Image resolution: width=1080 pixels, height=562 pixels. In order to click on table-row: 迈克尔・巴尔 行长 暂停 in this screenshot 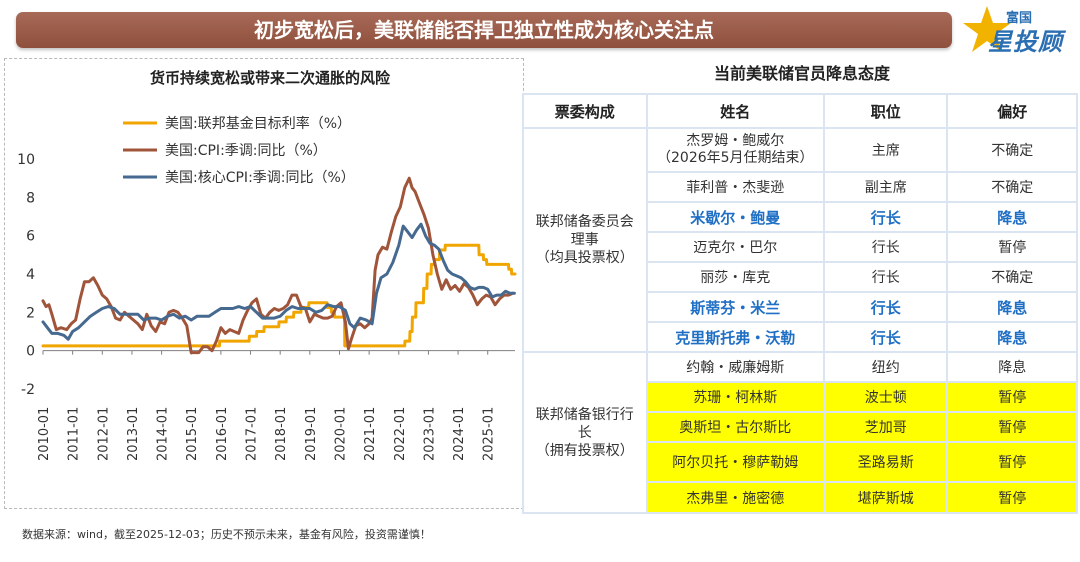, I will do `click(800, 247)`.